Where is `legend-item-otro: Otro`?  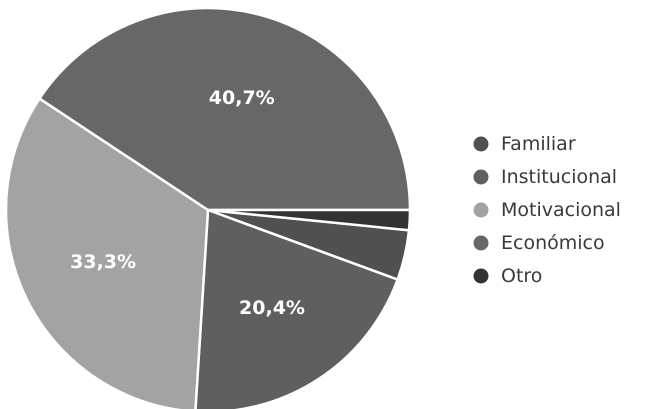
legend-item-otro: Otro is located at coordinates (507, 276).